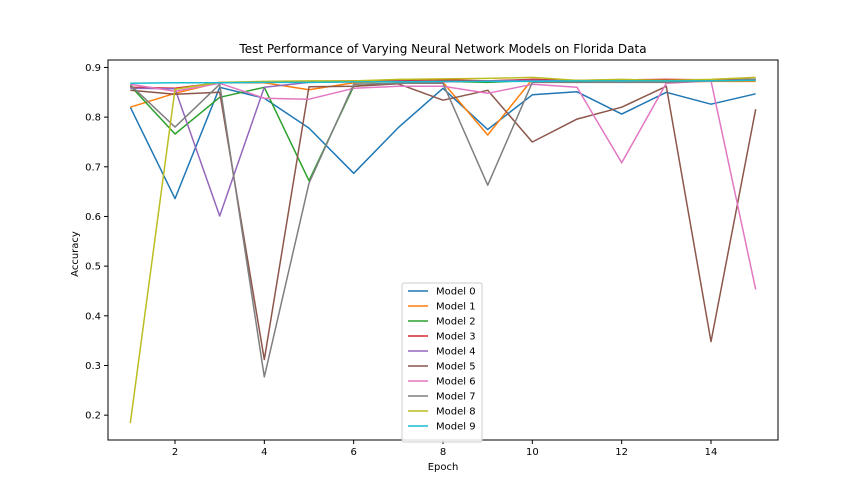 This screenshot has width=864, height=504. I want to click on legend-label-model-4: Model 4, so click(456, 352).